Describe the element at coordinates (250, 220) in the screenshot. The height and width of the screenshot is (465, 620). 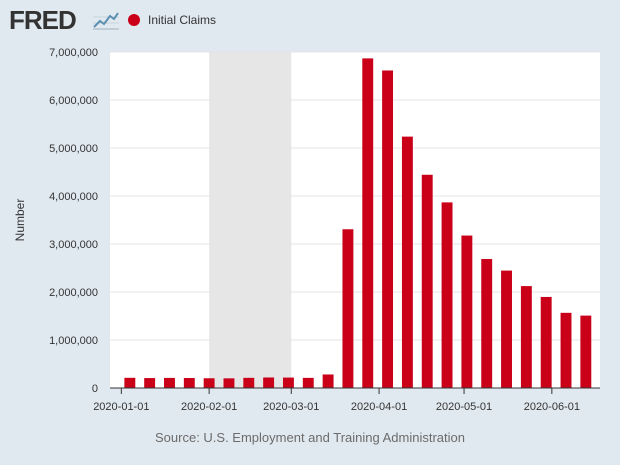
I see `recession-shading` at that location.